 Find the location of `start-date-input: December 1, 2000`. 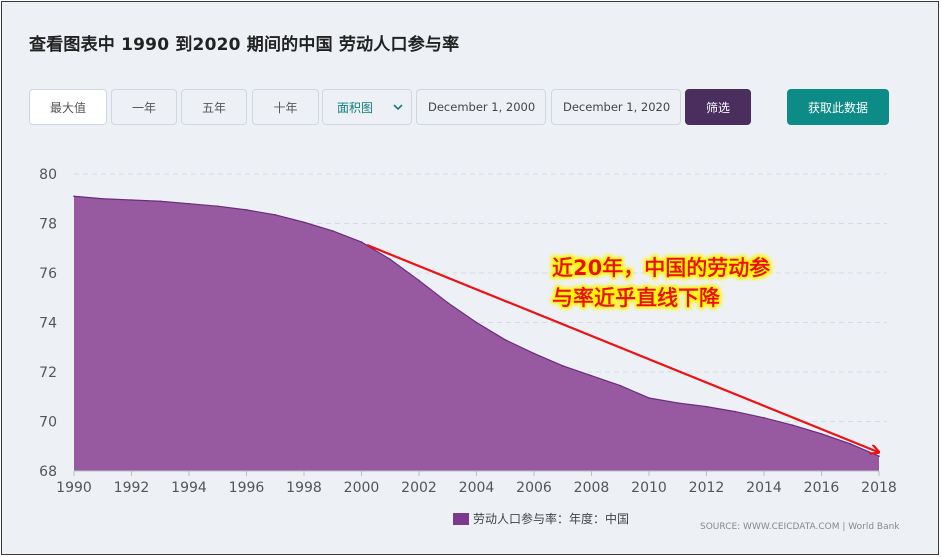

start-date-input: December 1, 2000 is located at coordinates (481, 107).